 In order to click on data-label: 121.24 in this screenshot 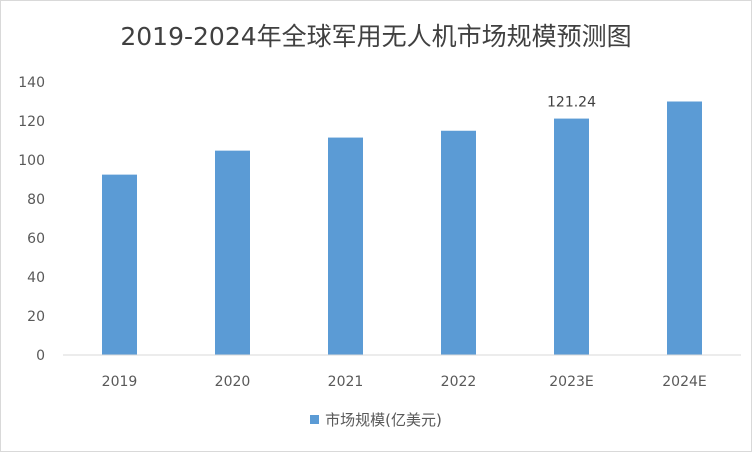, I will do `click(571, 103)`.